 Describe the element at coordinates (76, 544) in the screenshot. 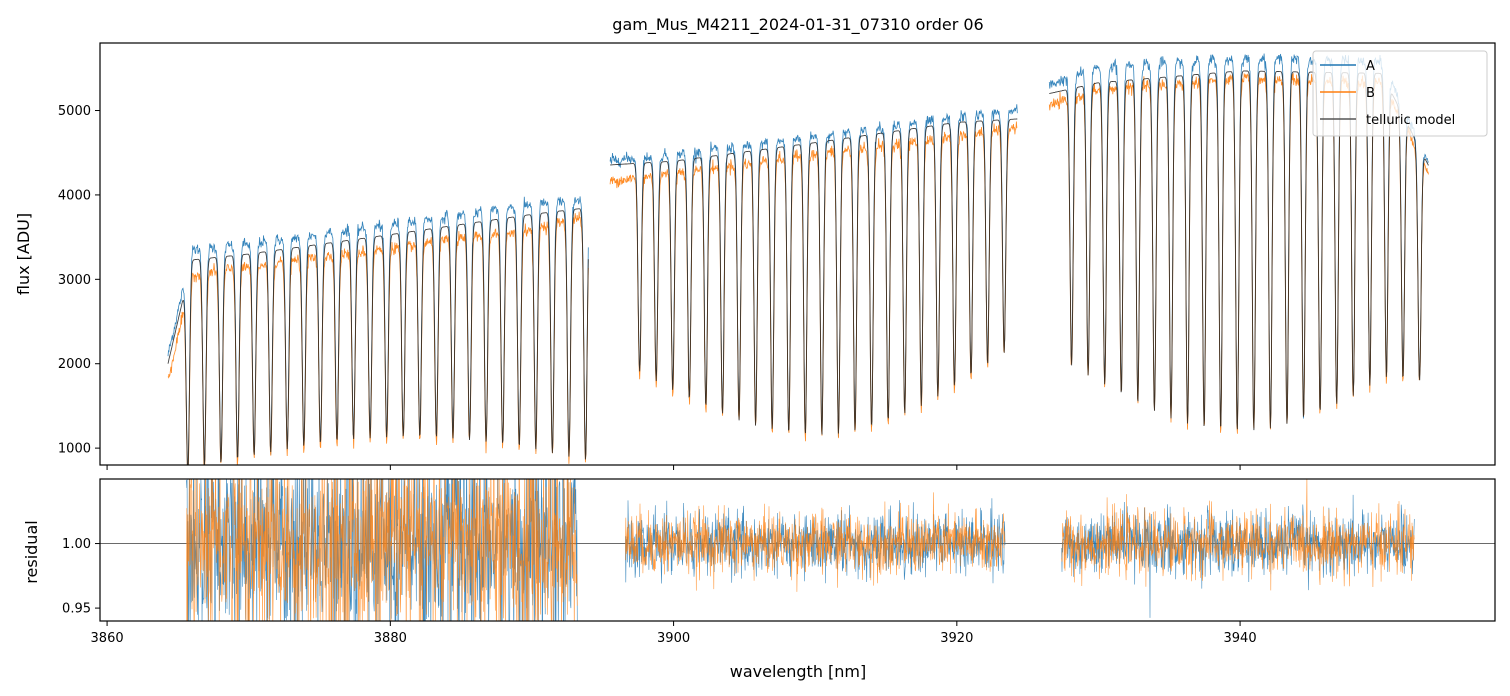

I see `residual-ytick-label: 1.00` at that location.